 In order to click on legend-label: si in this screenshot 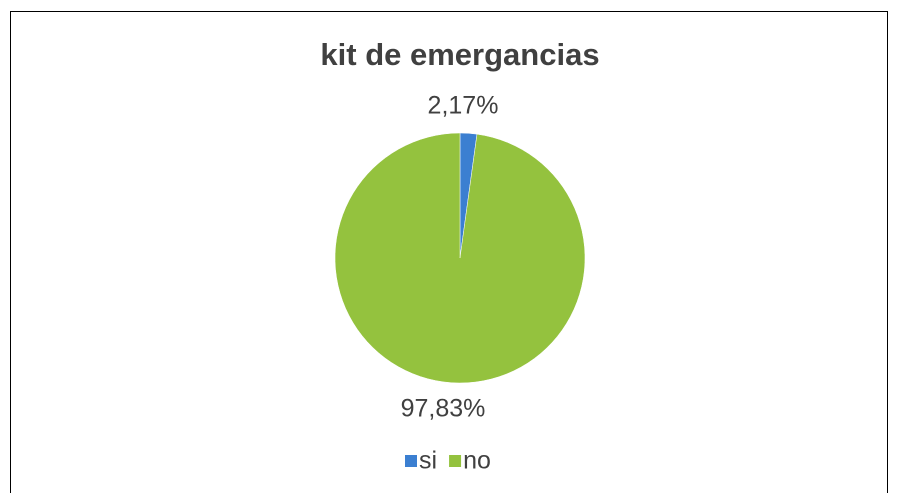, I will do `click(428, 461)`.